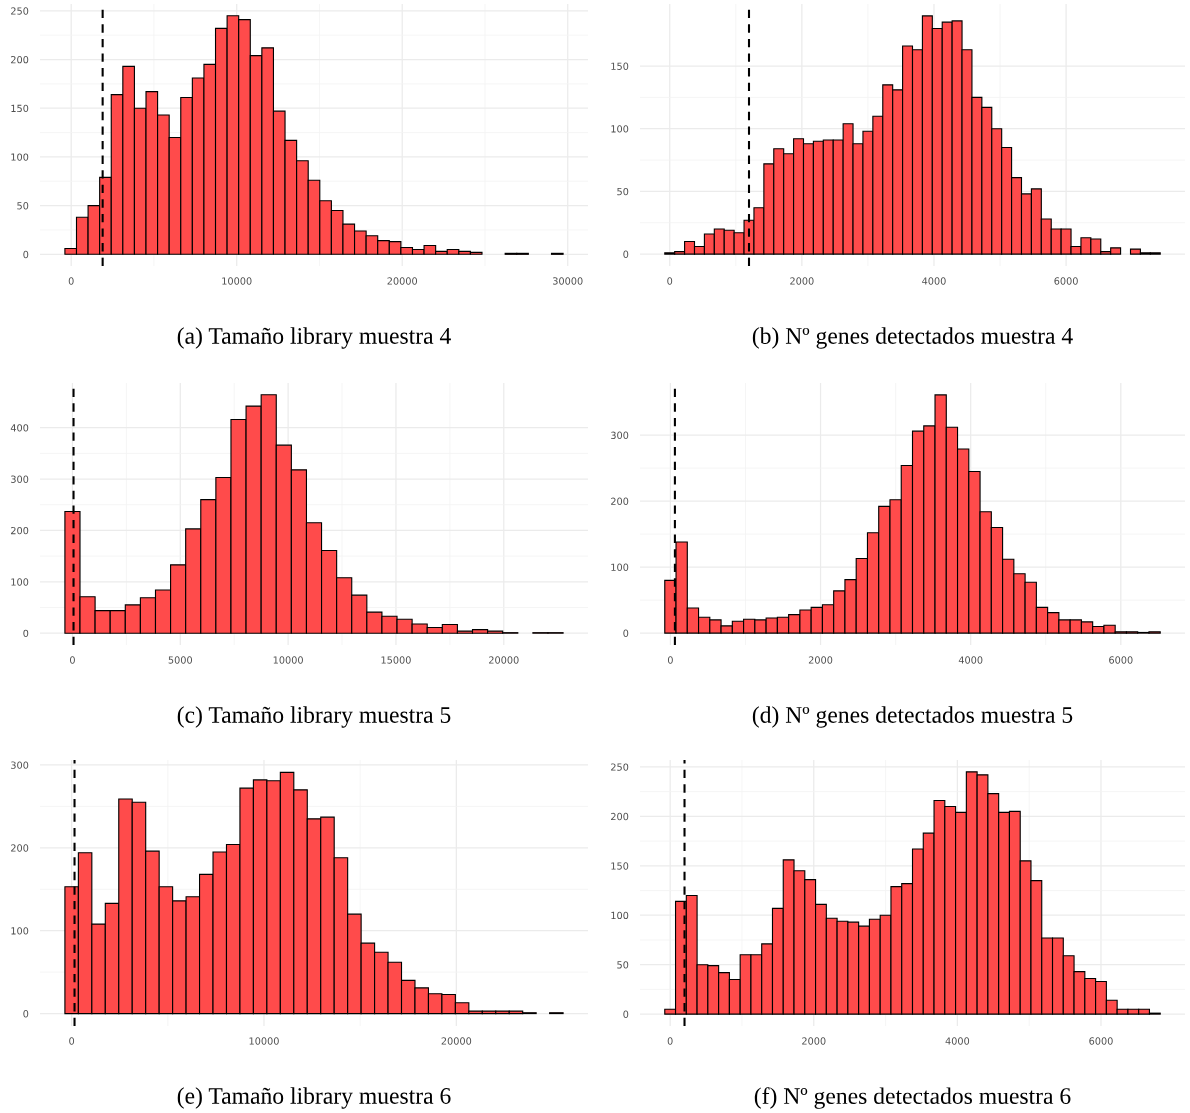 Image resolution: width=1190 pixels, height=1113 pixels. Describe the element at coordinates (314, 338) in the screenshot. I see `text: (a) Tamaño library muestra 4` at that location.